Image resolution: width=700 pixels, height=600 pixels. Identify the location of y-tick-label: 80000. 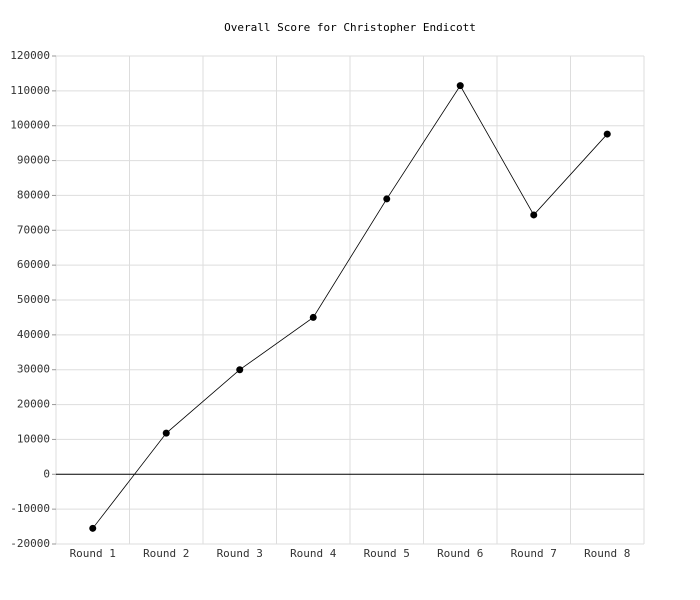
(33, 194).